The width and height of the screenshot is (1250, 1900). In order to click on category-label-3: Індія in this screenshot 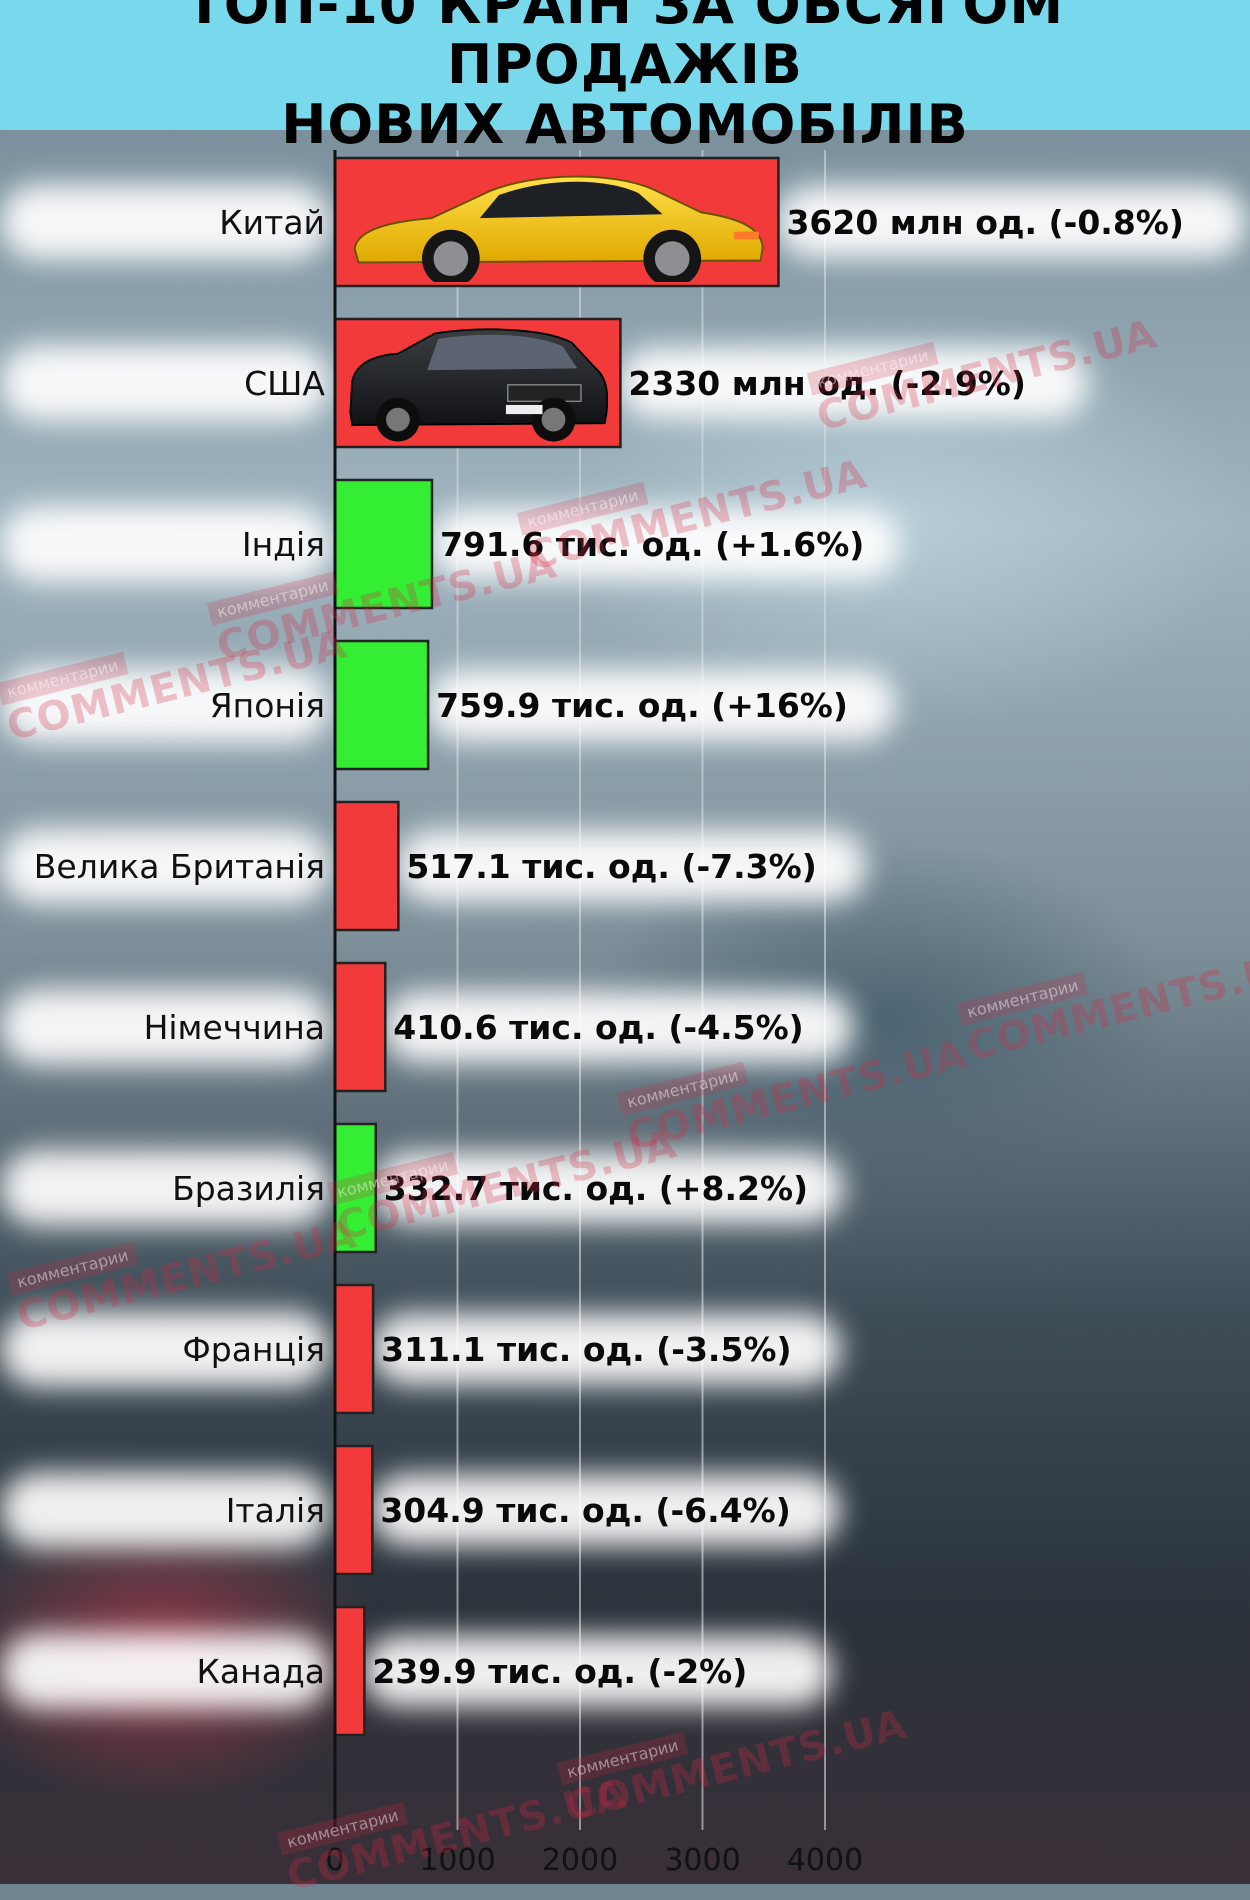, I will do `click(283, 544)`.